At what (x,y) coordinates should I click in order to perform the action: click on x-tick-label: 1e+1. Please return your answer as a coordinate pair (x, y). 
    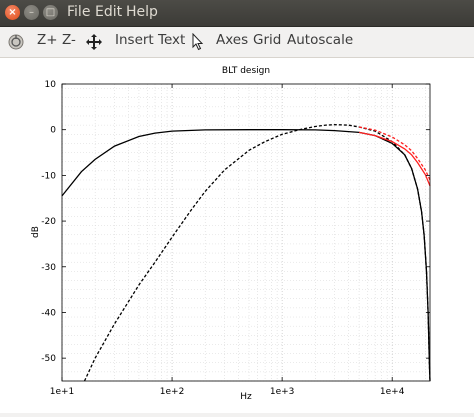
    Looking at the image, I should click on (62, 392).